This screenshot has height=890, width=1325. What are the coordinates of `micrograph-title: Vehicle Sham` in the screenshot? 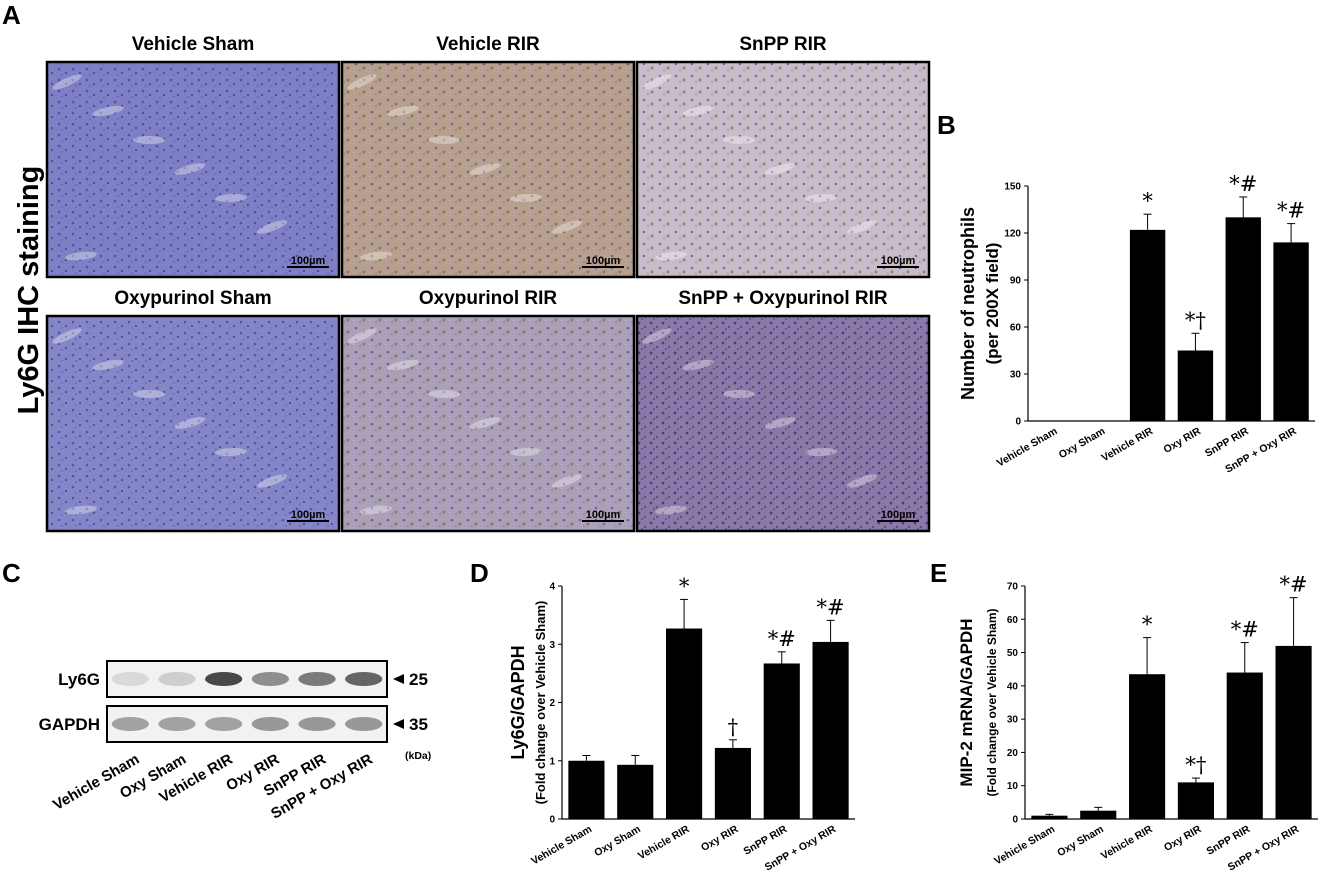 It's located at (193, 44).